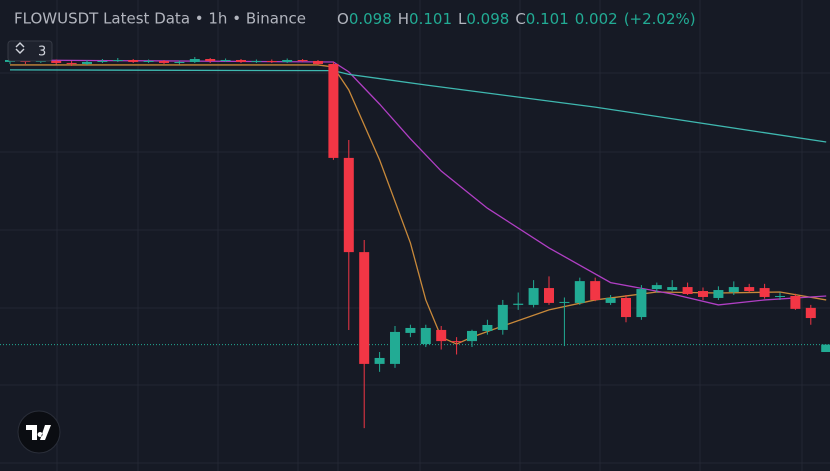 The height and width of the screenshot is (471, 830). I want to click on tv-logo, so click(39, 432).